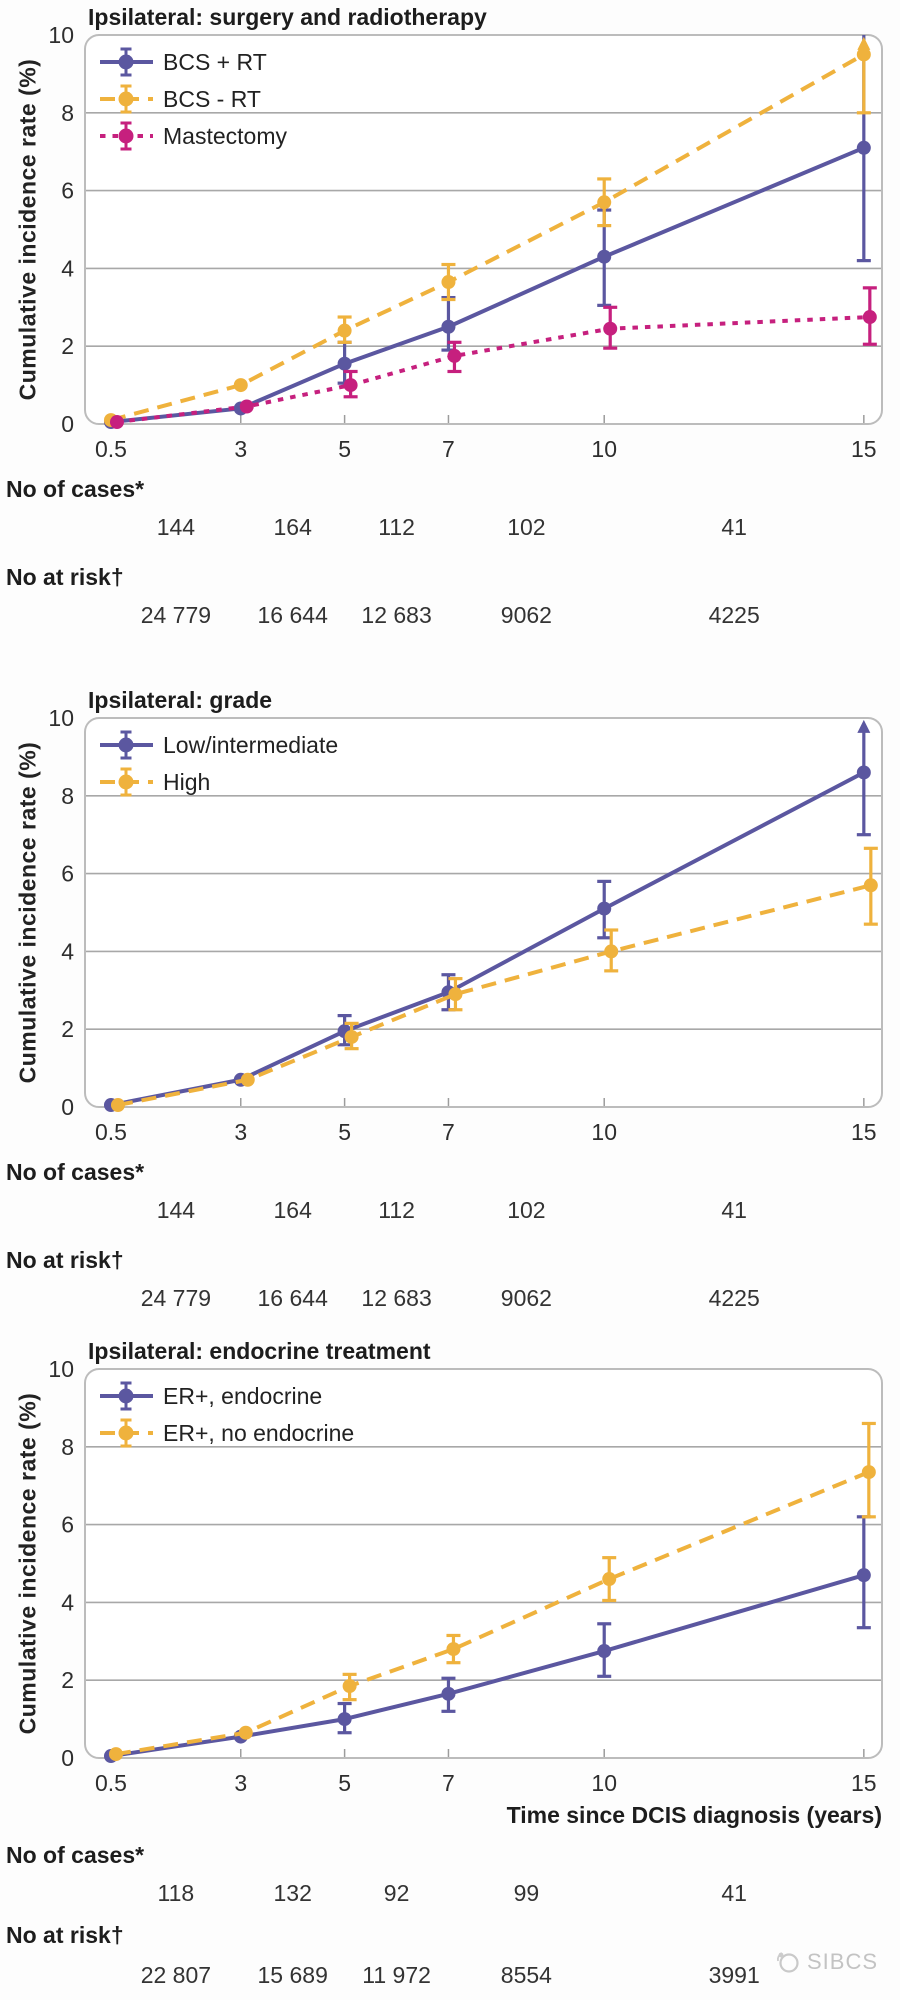 The width and height of the screenshot is (900, 2000). I want to click on y-tick-label: 10, so click(61, 35).